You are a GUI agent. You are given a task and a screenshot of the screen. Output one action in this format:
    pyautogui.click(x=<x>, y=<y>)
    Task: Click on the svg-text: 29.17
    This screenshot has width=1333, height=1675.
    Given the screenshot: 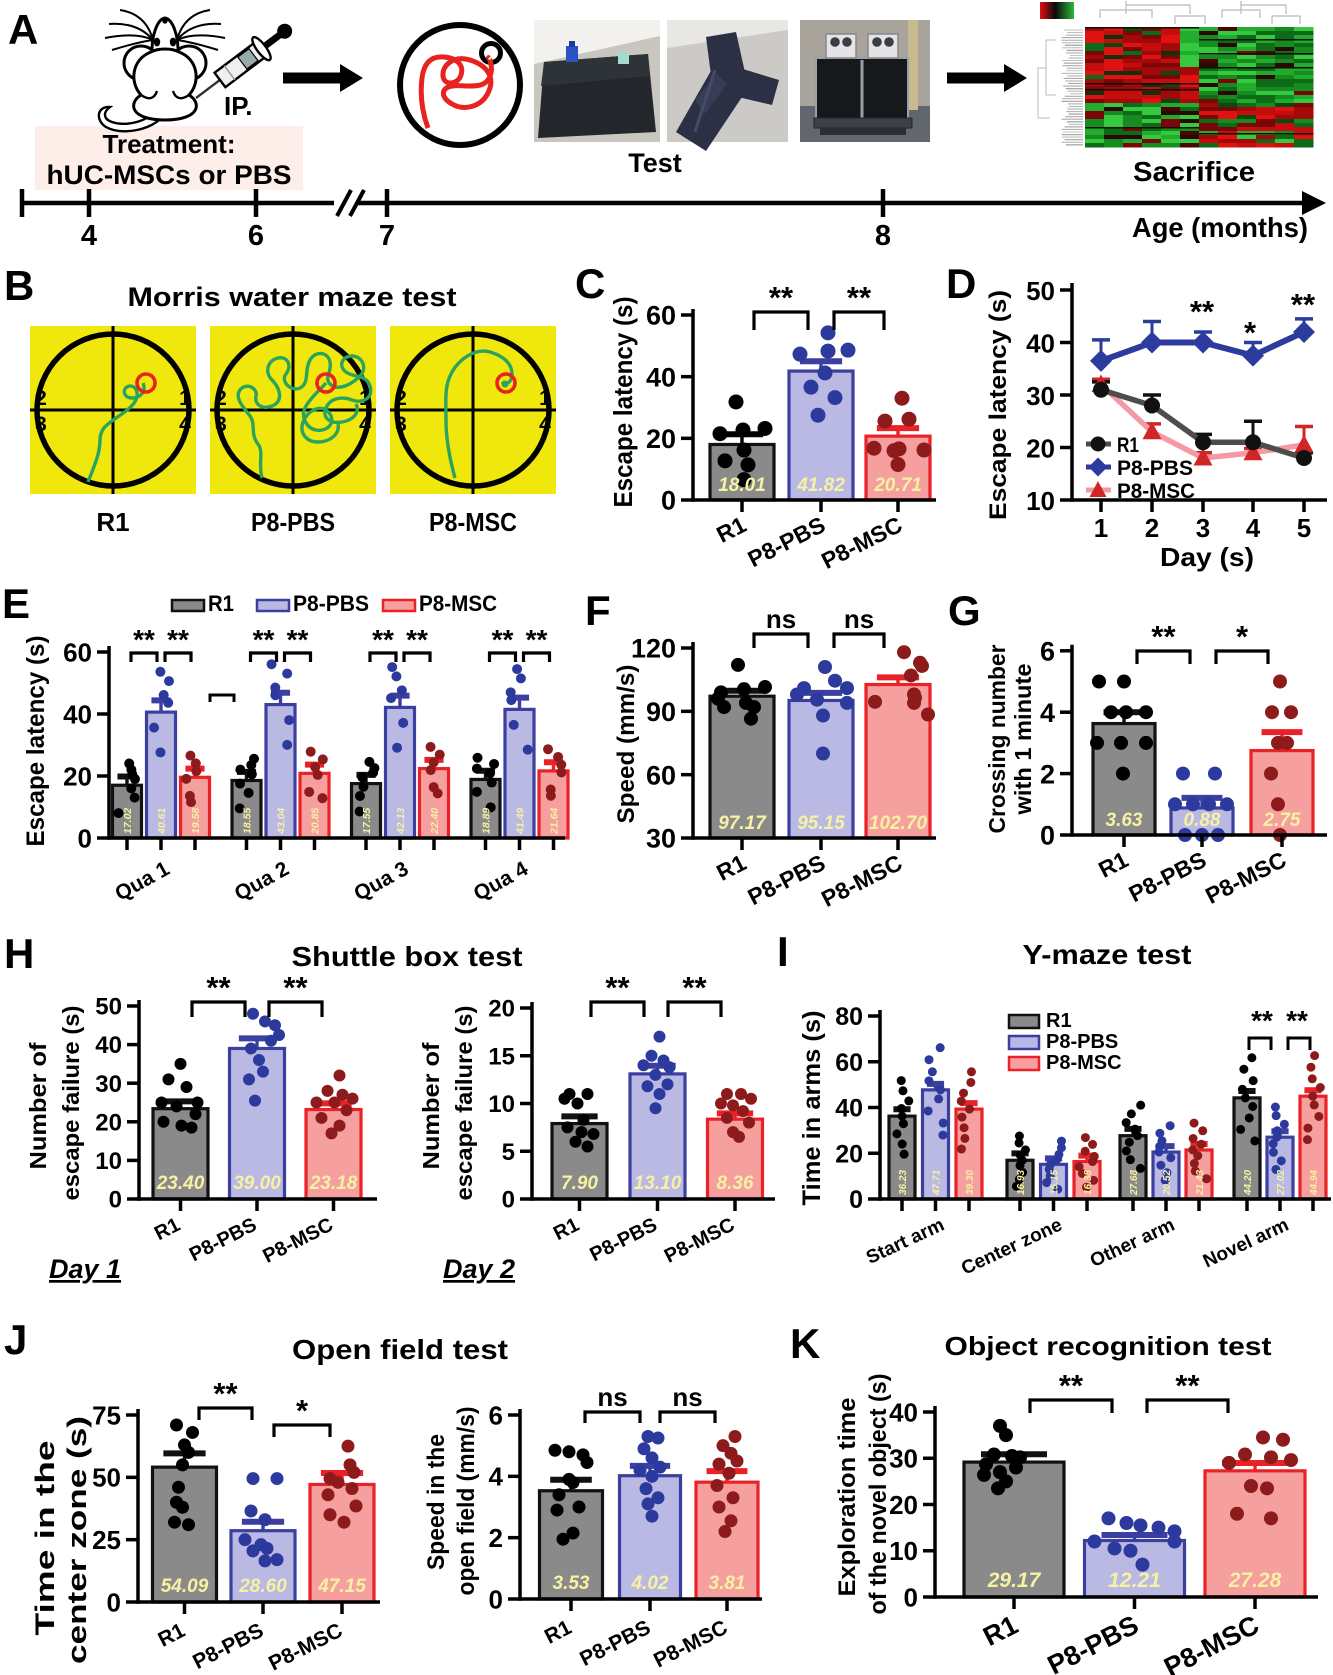 What is the action you would take?
    pyautogui.click(x=1014, y=1580)
    